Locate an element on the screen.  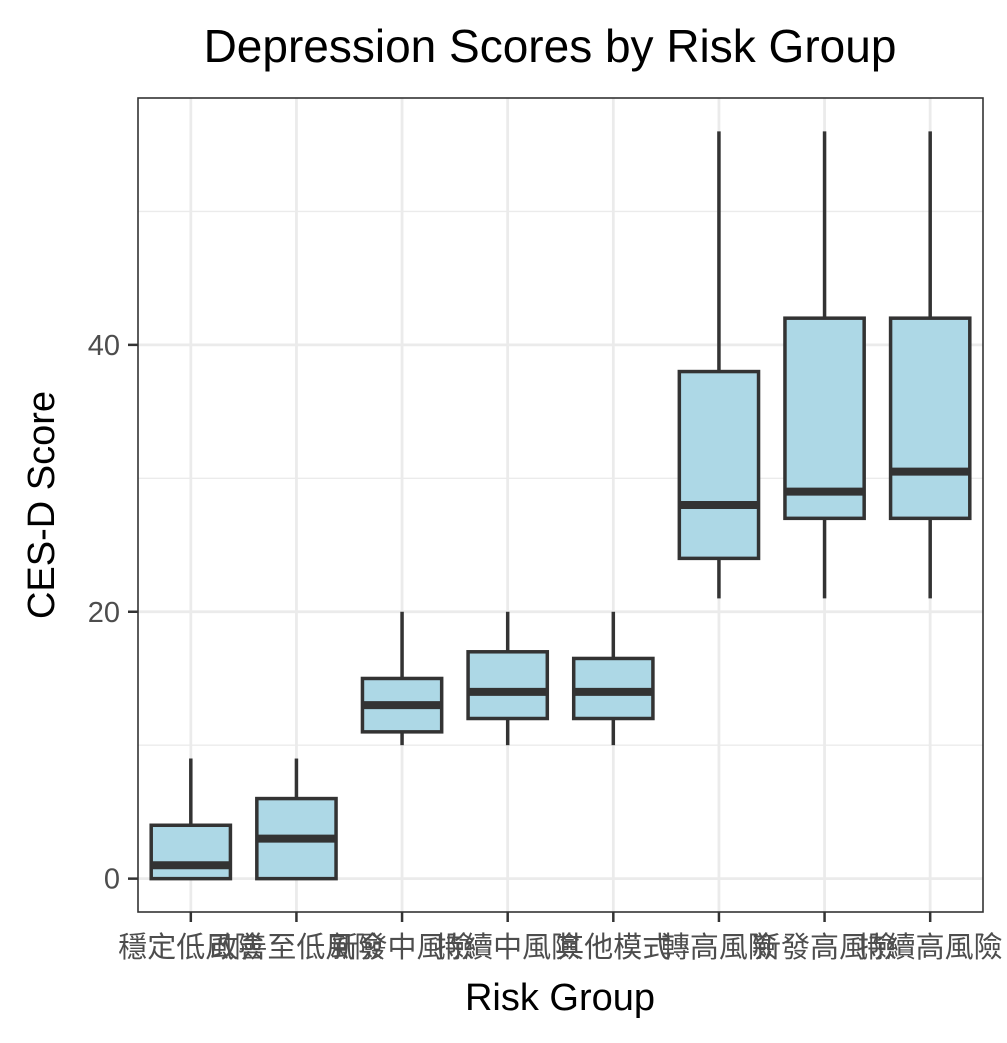
x-tick-label: 穩定低風險 is located at coordinates (190, 947).